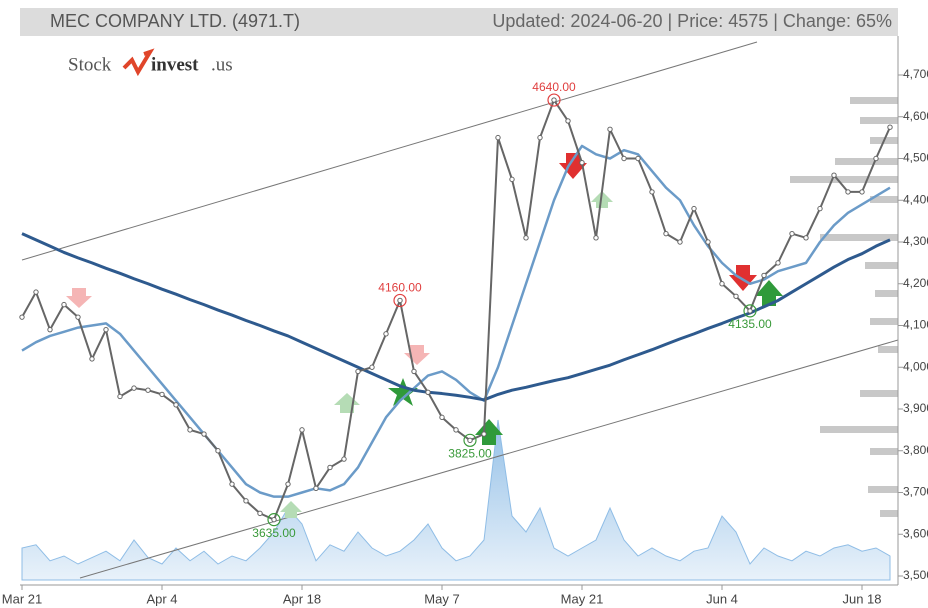  I want to click on y-tick-label: 4,400, so click(915, 199).